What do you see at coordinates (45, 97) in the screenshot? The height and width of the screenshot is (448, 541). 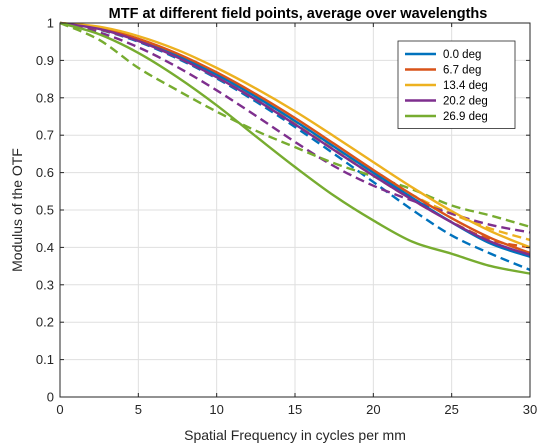 I see `y-tick-label: 0.8` at bounding box center [45, 97].